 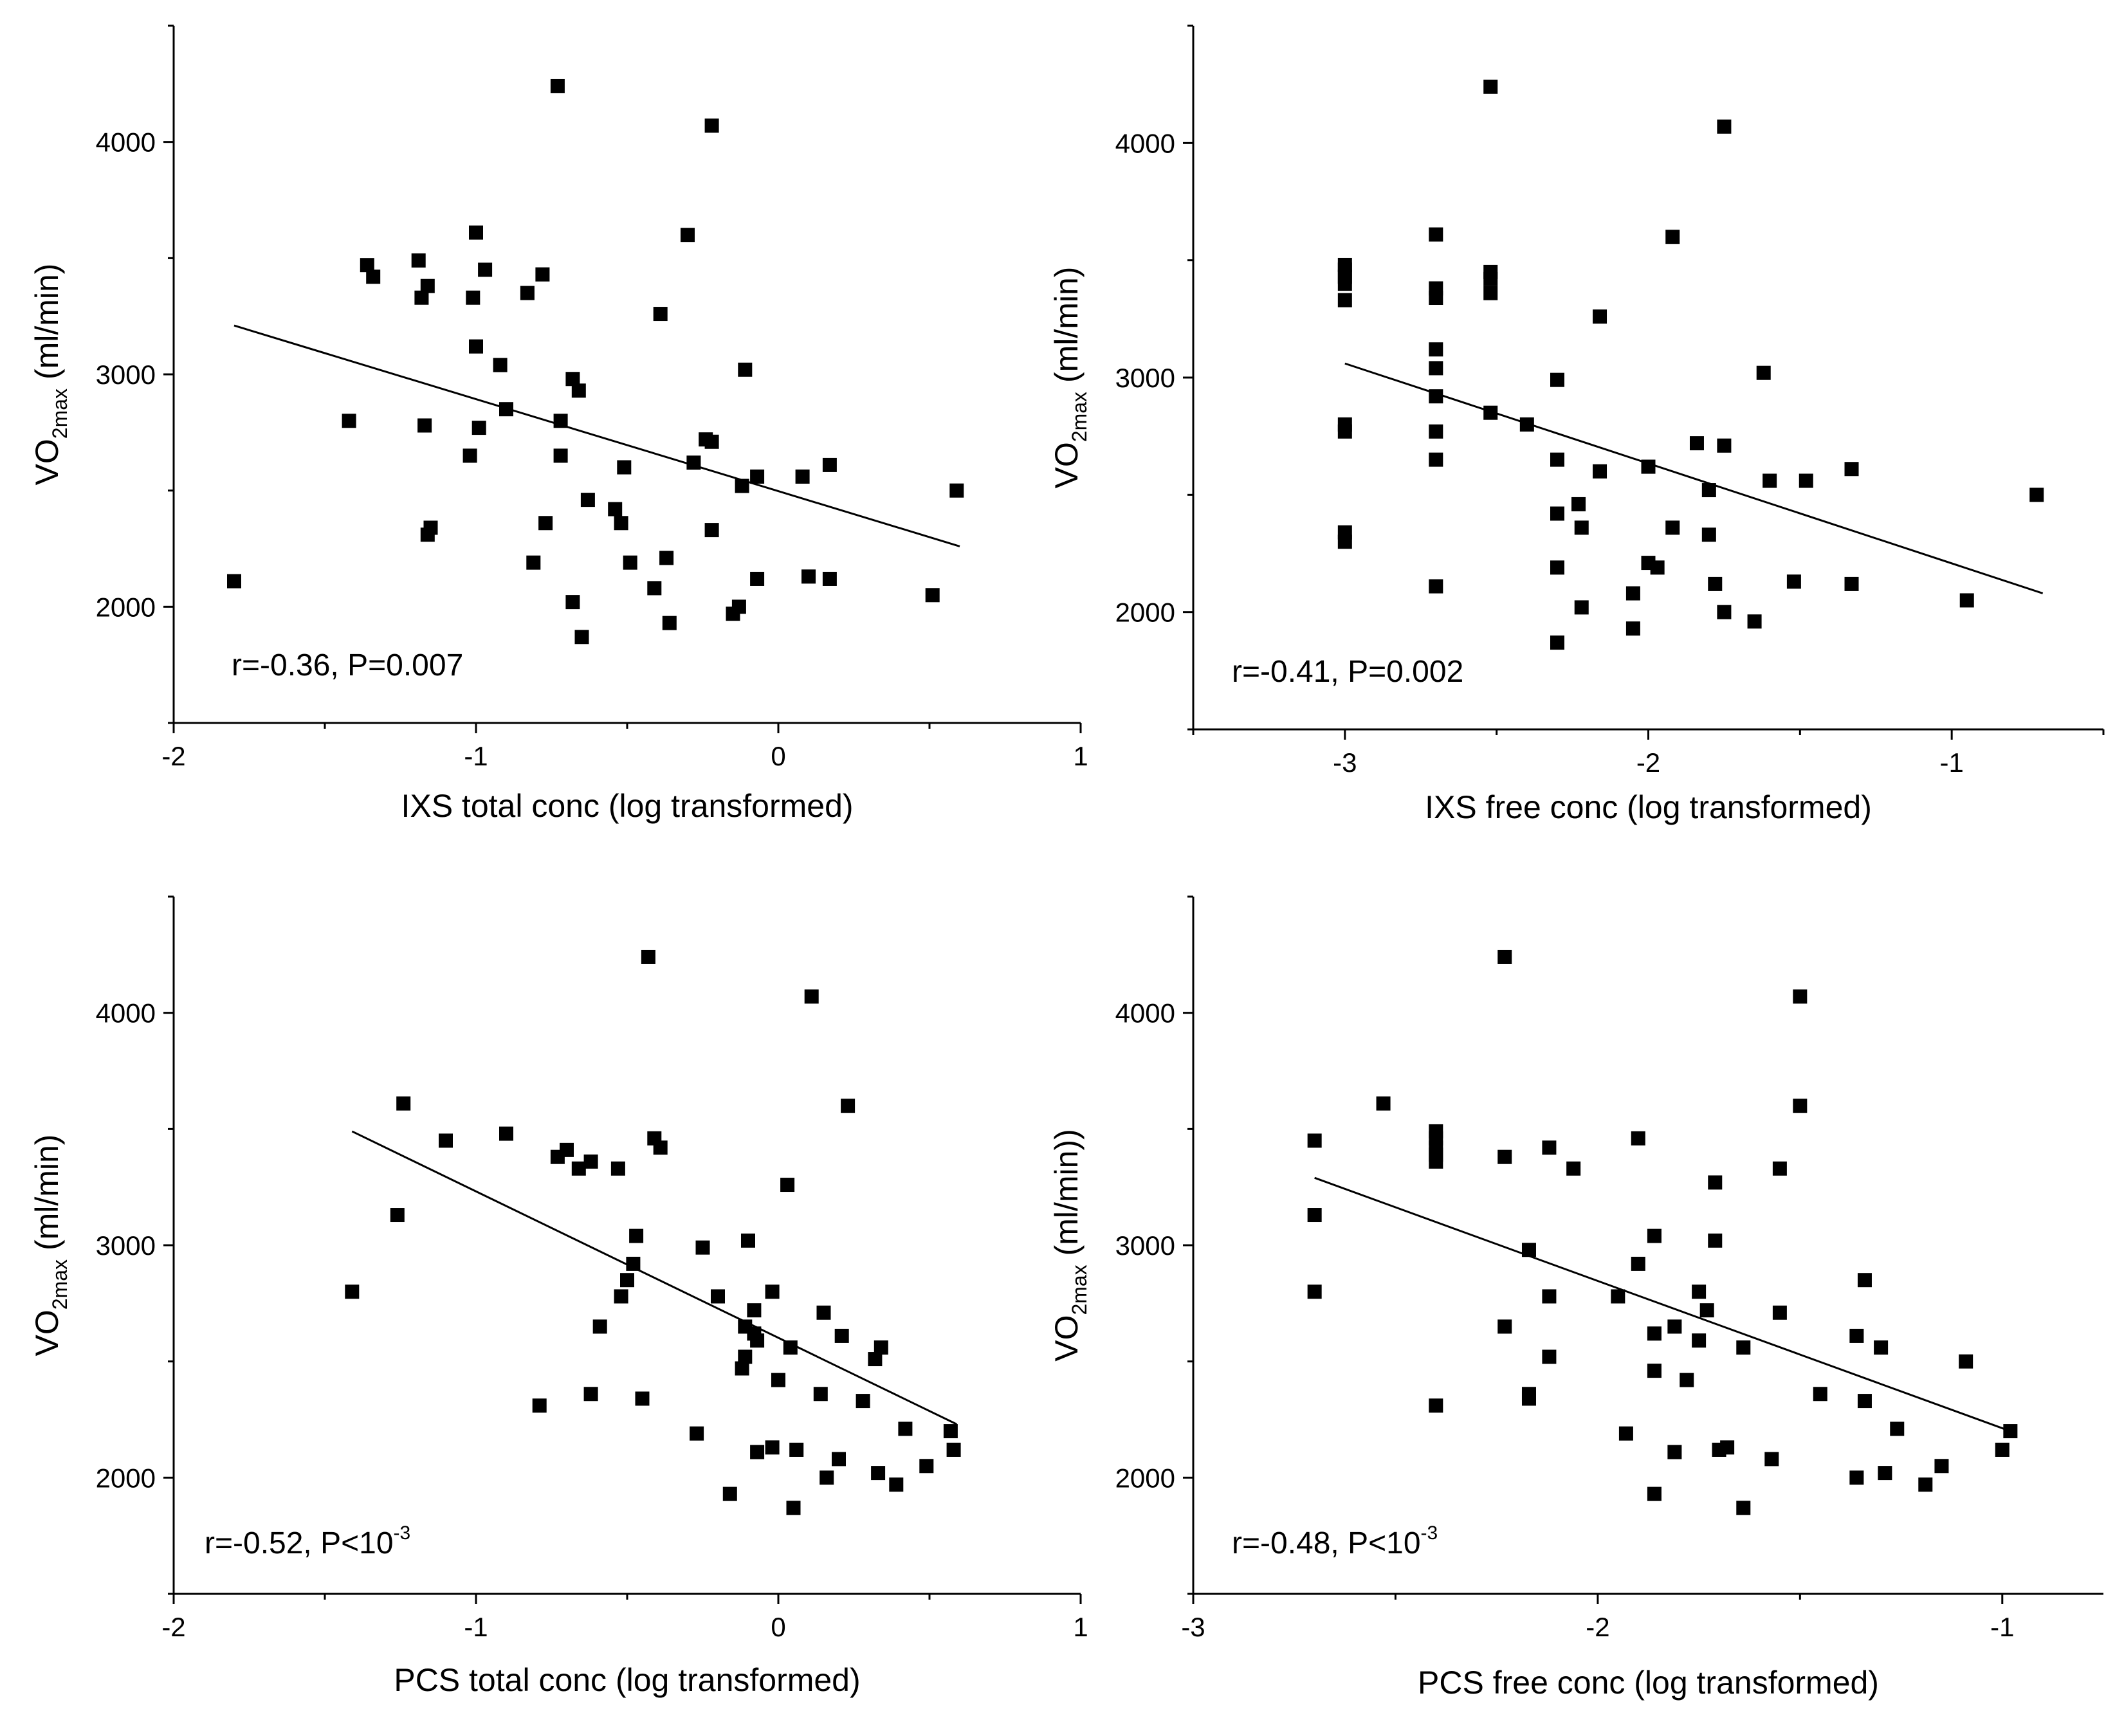 I want to click on correlation-text: r=-0.41, P=0.002, so click(x=1347, y=672).